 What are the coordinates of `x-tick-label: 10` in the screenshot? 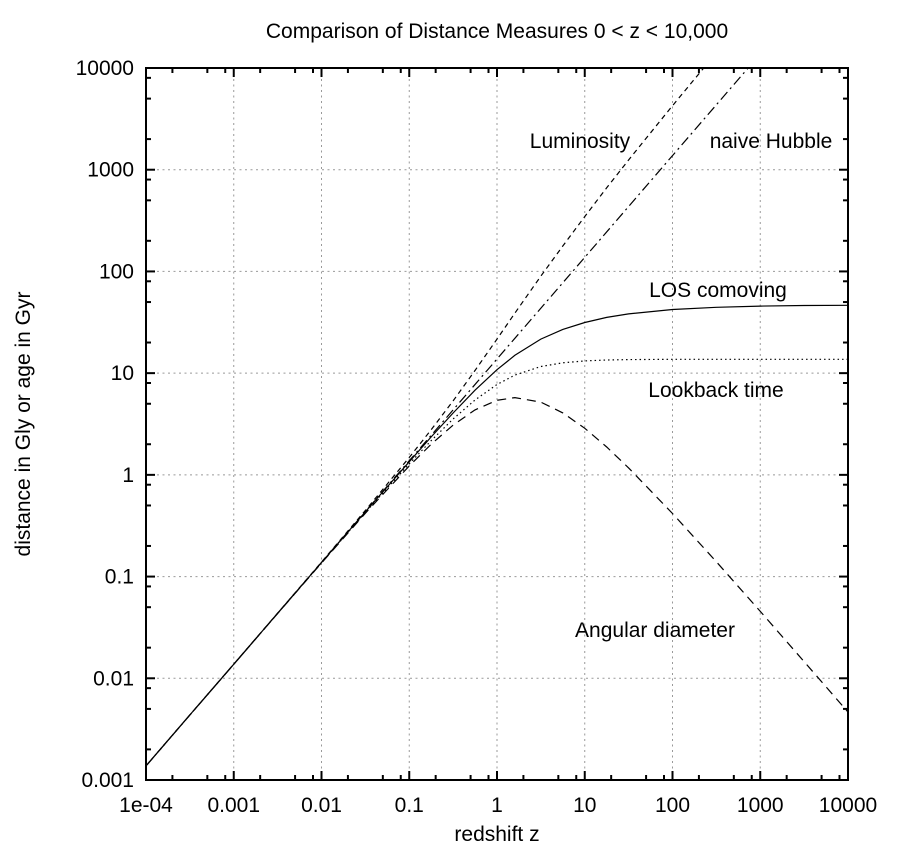 It's located at (584, 805).